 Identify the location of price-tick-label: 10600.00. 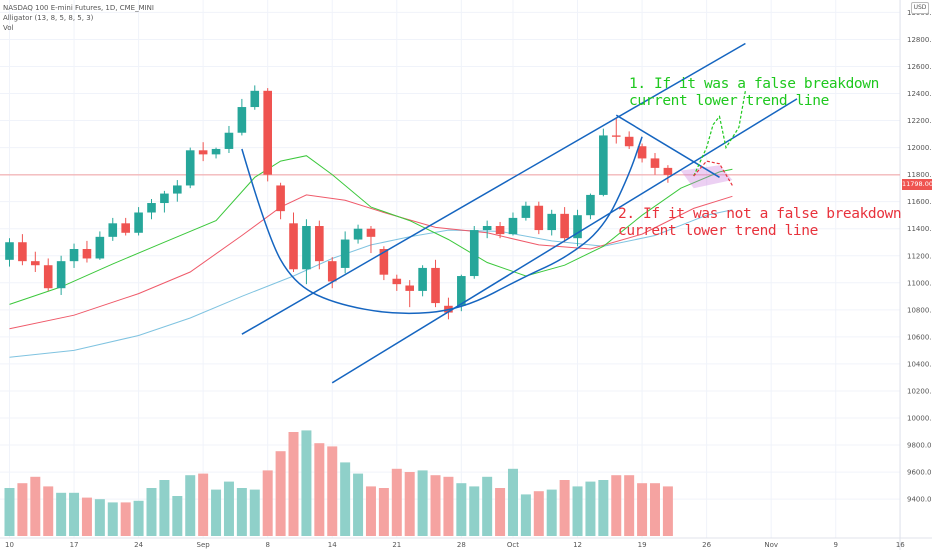
(919, 337).